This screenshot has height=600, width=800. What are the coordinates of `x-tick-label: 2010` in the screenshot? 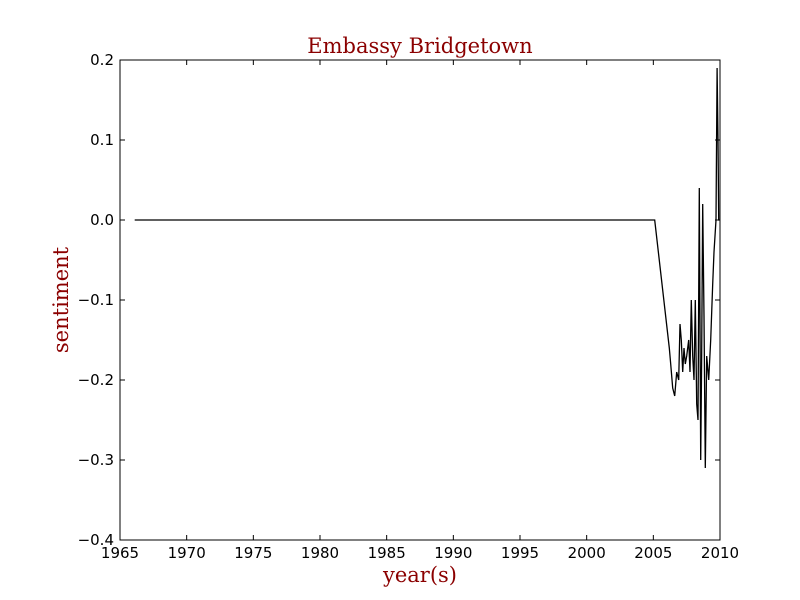 It's located at (720, 553).